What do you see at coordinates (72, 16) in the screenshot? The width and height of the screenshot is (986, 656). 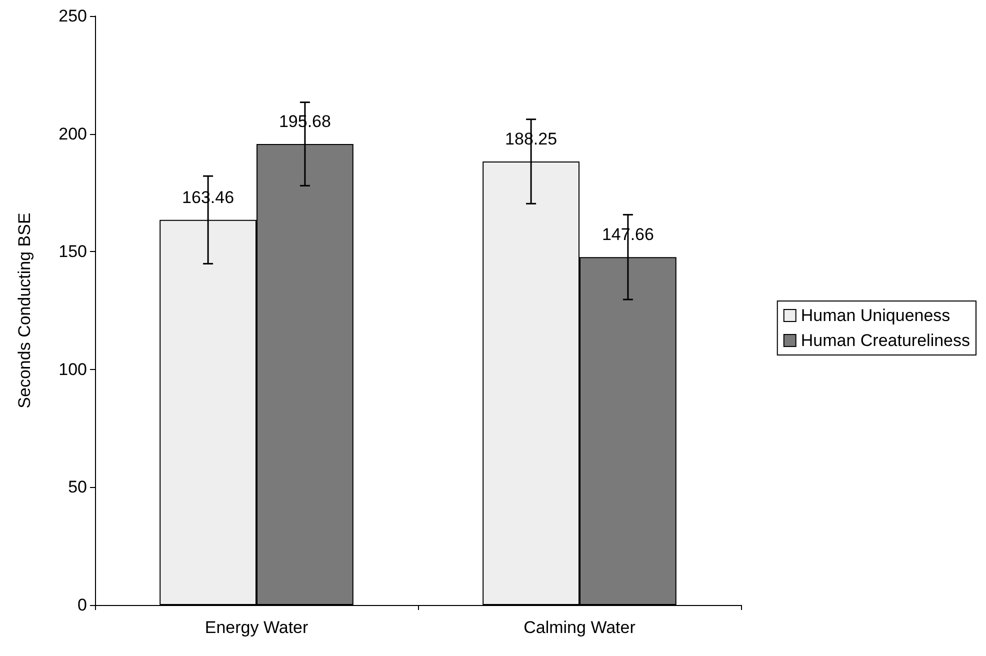 I see `y-tick-label: 250` at bounding box center [72, 16].